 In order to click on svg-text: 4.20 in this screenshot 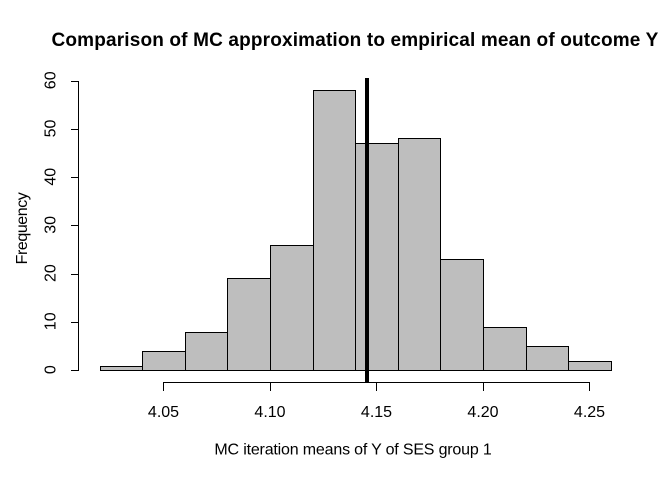, I will do `click(482, 412)`.